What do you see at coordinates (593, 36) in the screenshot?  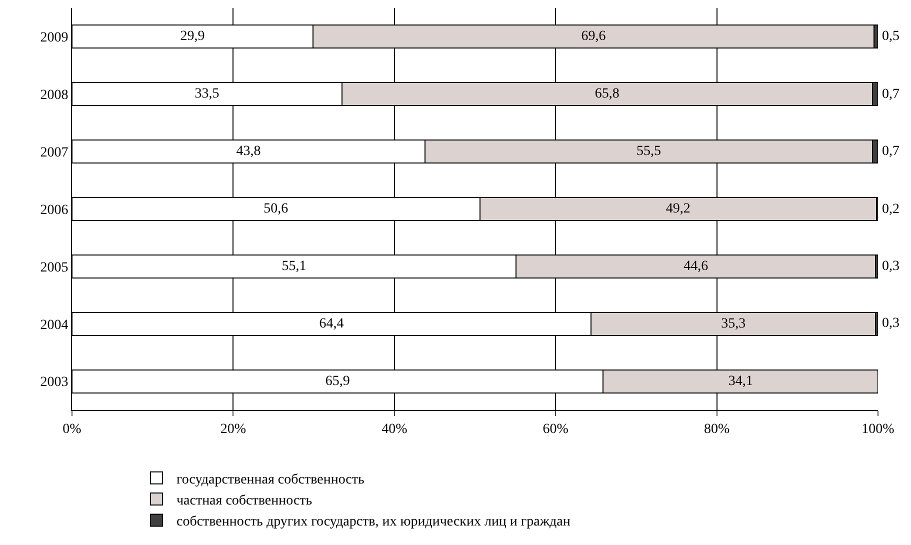 I see `data-label: 69,6` at bounding box center [593, 36].